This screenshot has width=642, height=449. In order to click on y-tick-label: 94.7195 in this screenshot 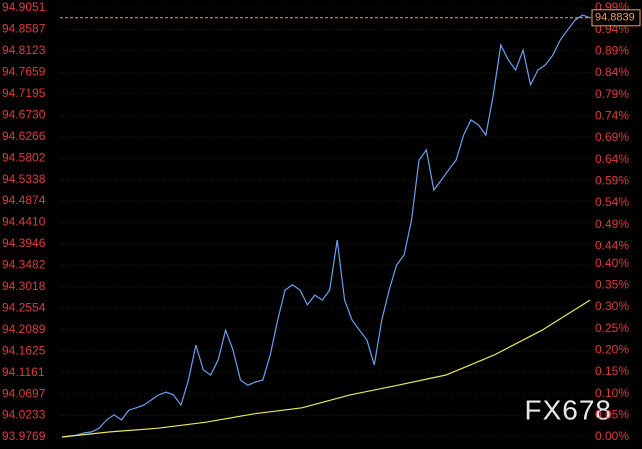, I will do `click(24, 93)`.